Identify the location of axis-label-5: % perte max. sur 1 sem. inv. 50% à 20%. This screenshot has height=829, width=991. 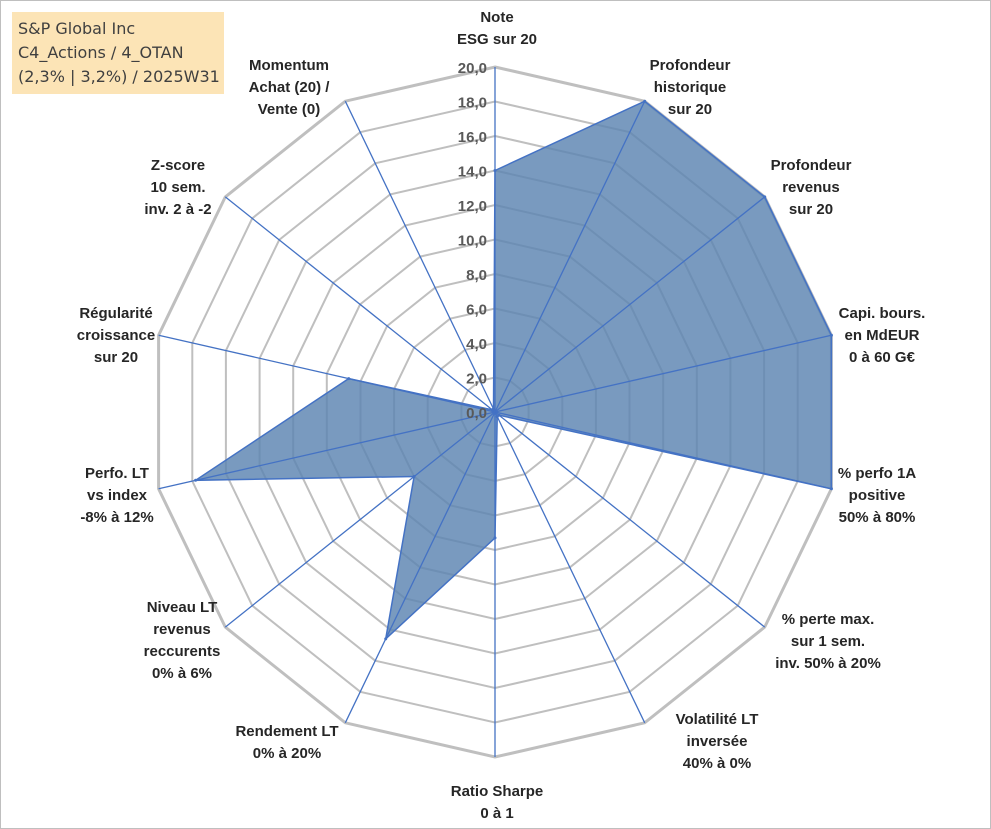
(828, 641).